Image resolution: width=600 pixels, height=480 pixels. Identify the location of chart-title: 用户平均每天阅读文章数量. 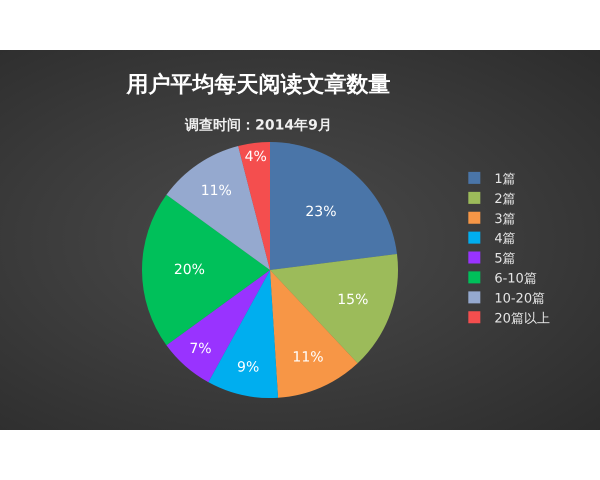
(257, 84).